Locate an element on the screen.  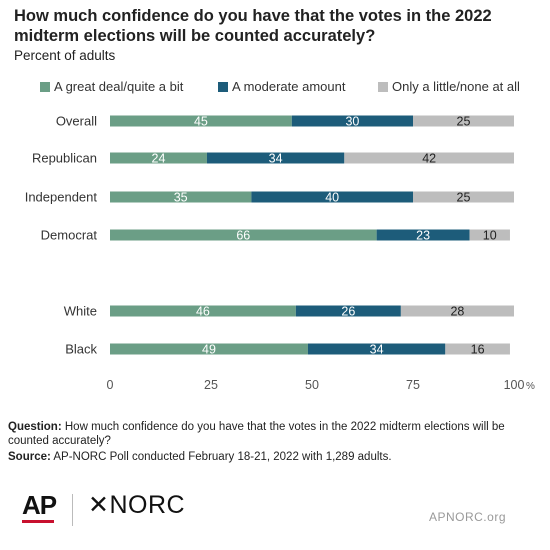
x-tick-label-50: 50 is located at coordinates (312, 385).